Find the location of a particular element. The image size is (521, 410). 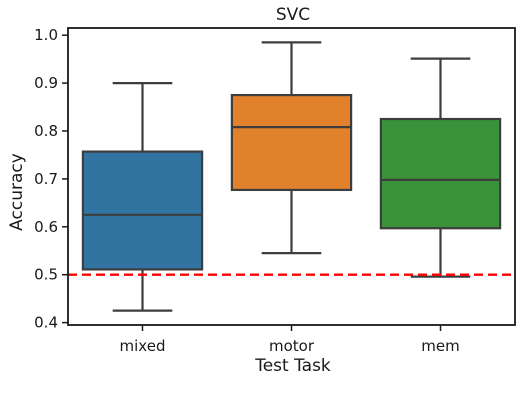

x-axis-label: Test Task is located at coordinates (292, 366).